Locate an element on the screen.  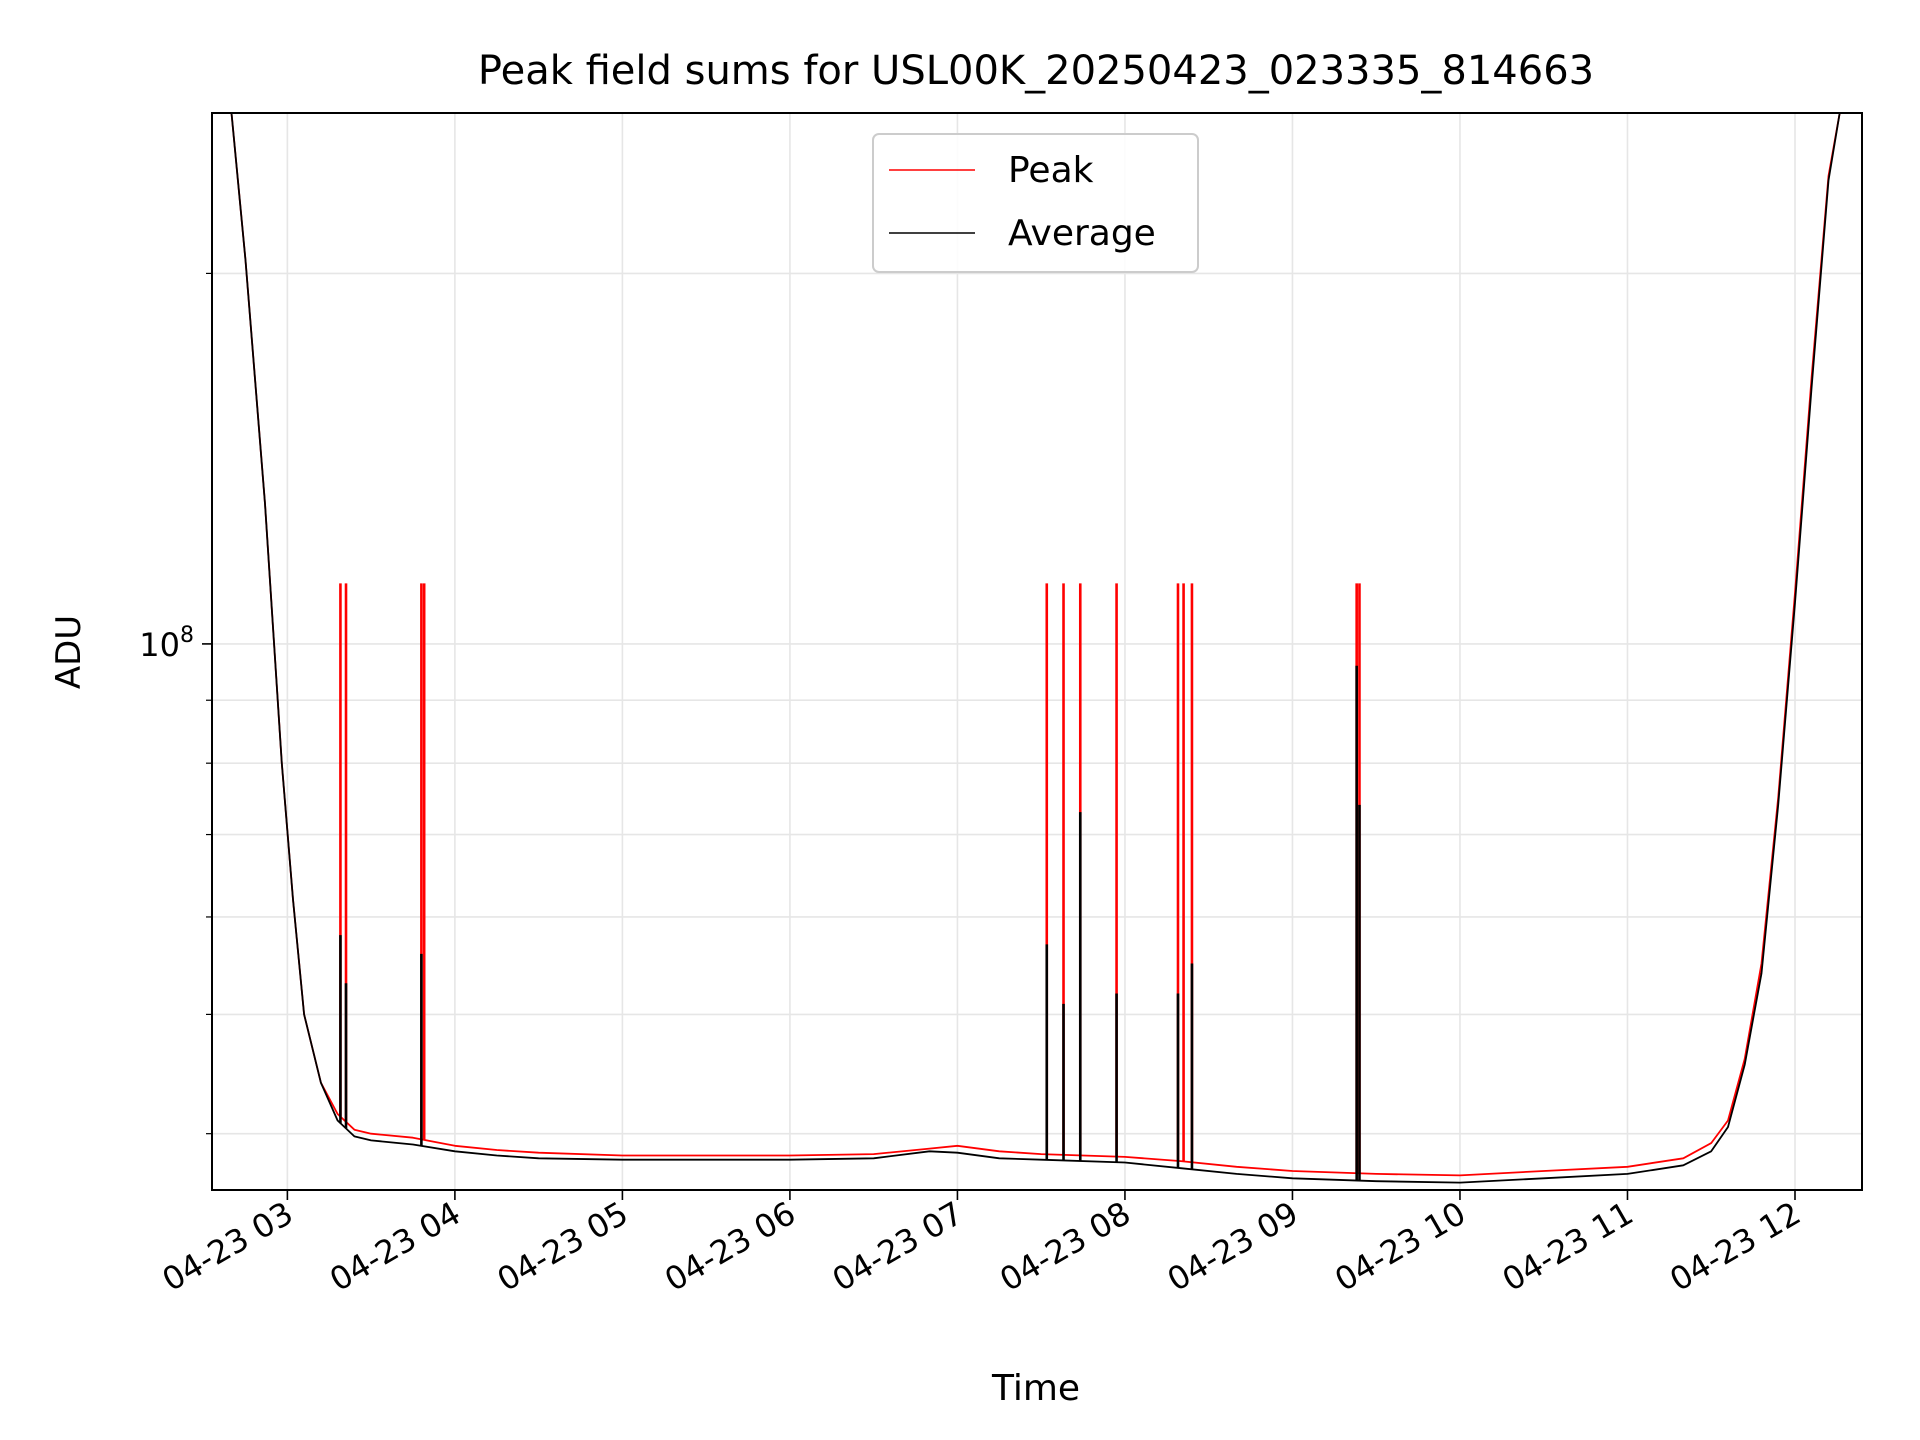
y-axis-label: ADU is located at coordinates (69, 652).